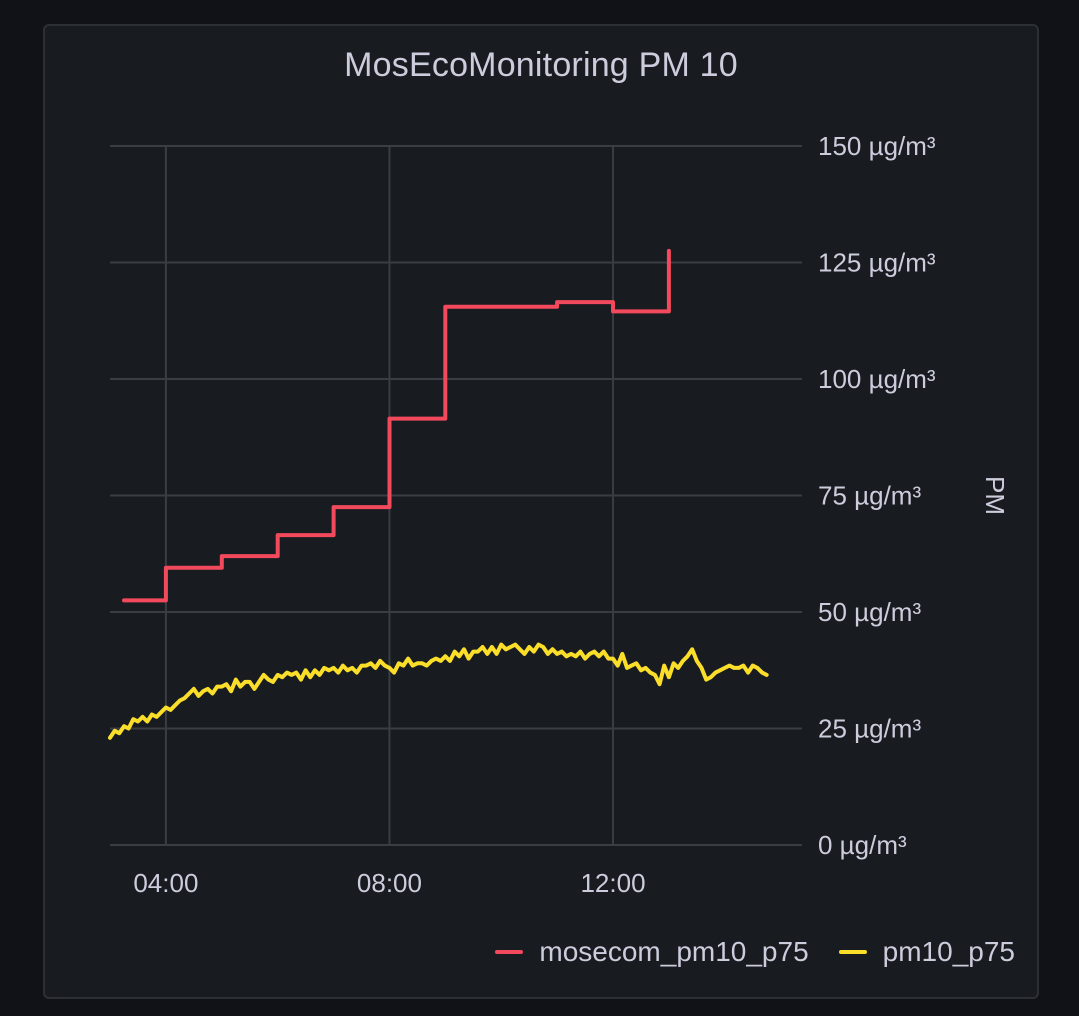  What do you see at coordinates (877, 379) in the screenshot?
I see `y-tick-label: 100 µg/m³` at bounding box center [877, 379].